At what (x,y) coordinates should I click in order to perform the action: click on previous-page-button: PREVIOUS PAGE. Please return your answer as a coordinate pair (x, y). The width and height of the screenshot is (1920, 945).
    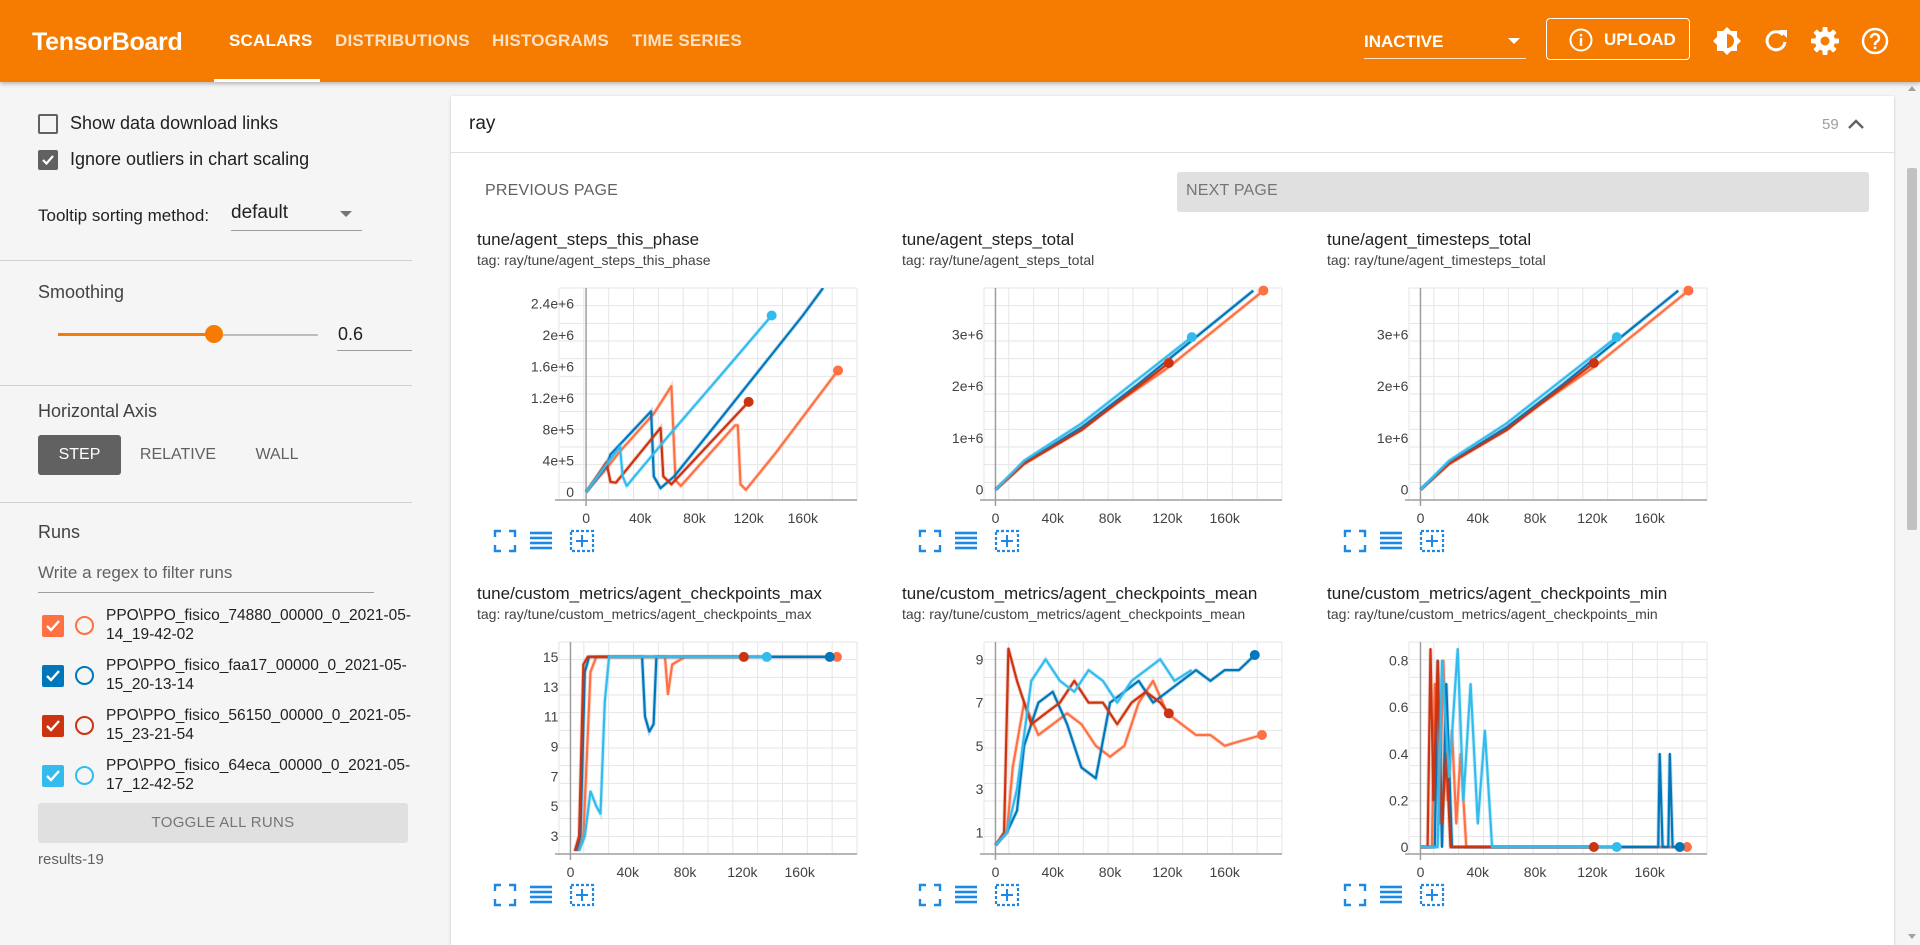
    Looking at the image, I should click on (552, 190).